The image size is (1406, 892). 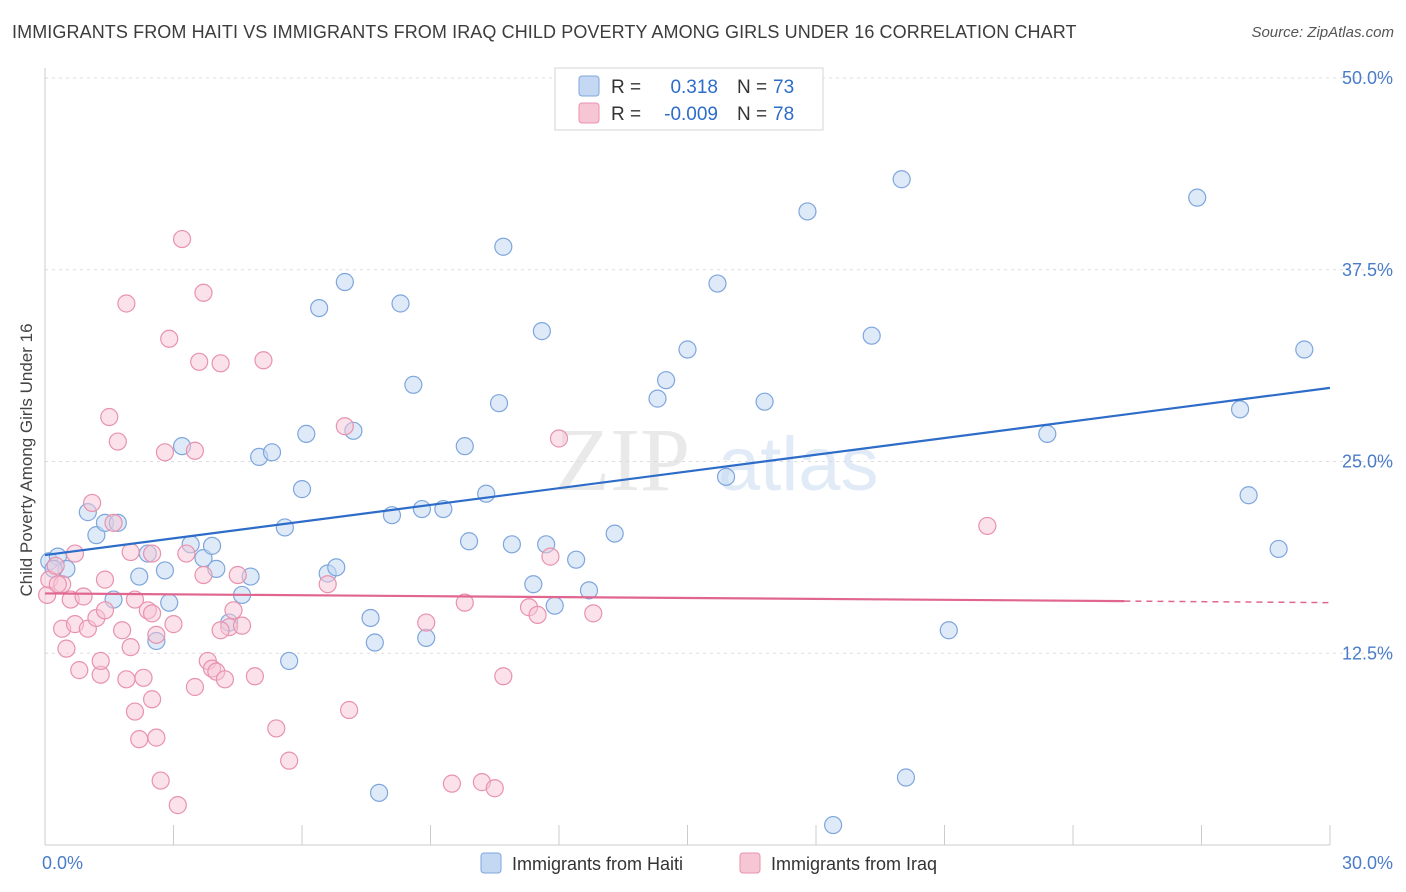 I want to click on bottom-legend-haiti-swatch, so click(x=491, y=863).